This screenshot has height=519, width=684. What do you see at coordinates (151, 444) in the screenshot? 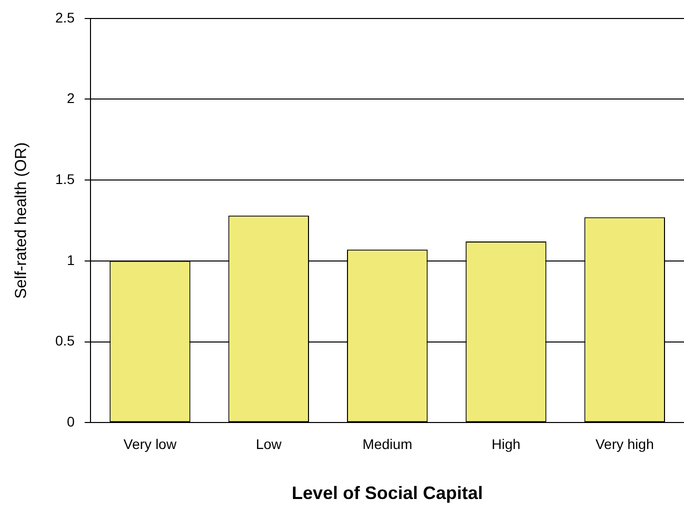
I see `x-tick-label: Very low` at bounding box center [151, 444].